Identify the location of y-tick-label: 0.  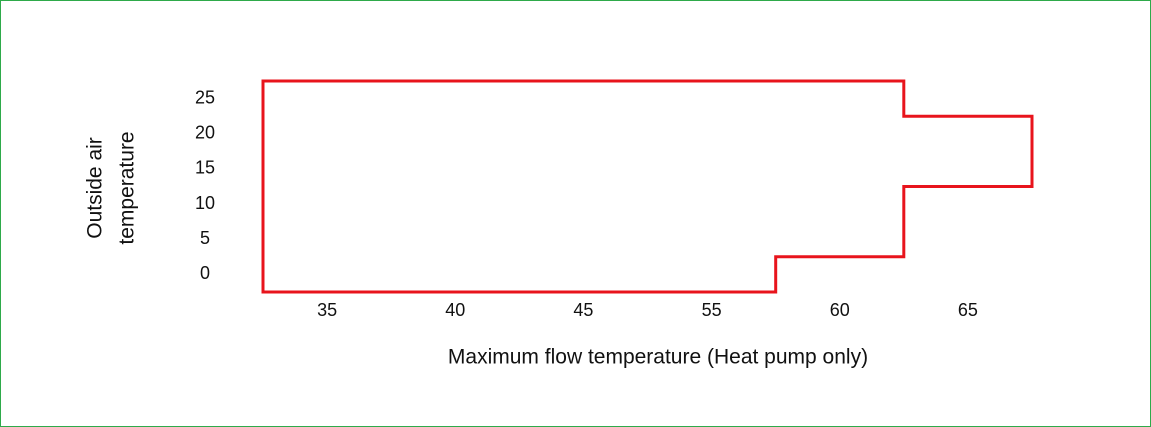
(205, 273).